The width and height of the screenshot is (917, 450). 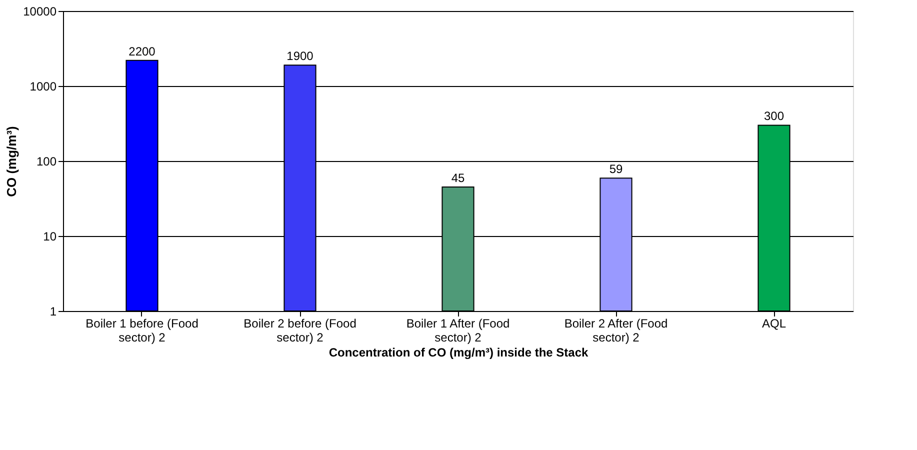 What do you see at coordinates (458, 330) in the screenshot?
I see `x-tick-label: Boiler 1 After (Food sector) 2` at bounding box center [458, 330].